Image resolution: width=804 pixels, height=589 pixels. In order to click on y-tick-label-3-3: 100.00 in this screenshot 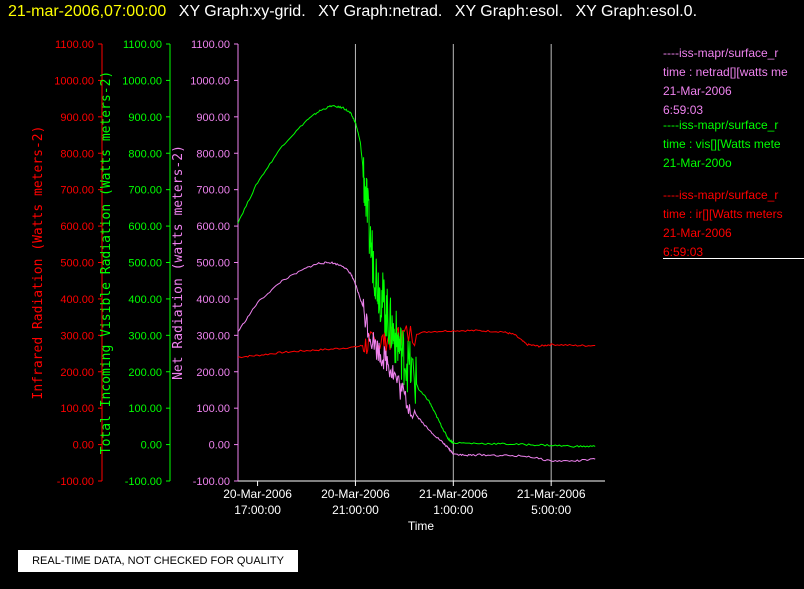, I will do `click(213, 409)`.